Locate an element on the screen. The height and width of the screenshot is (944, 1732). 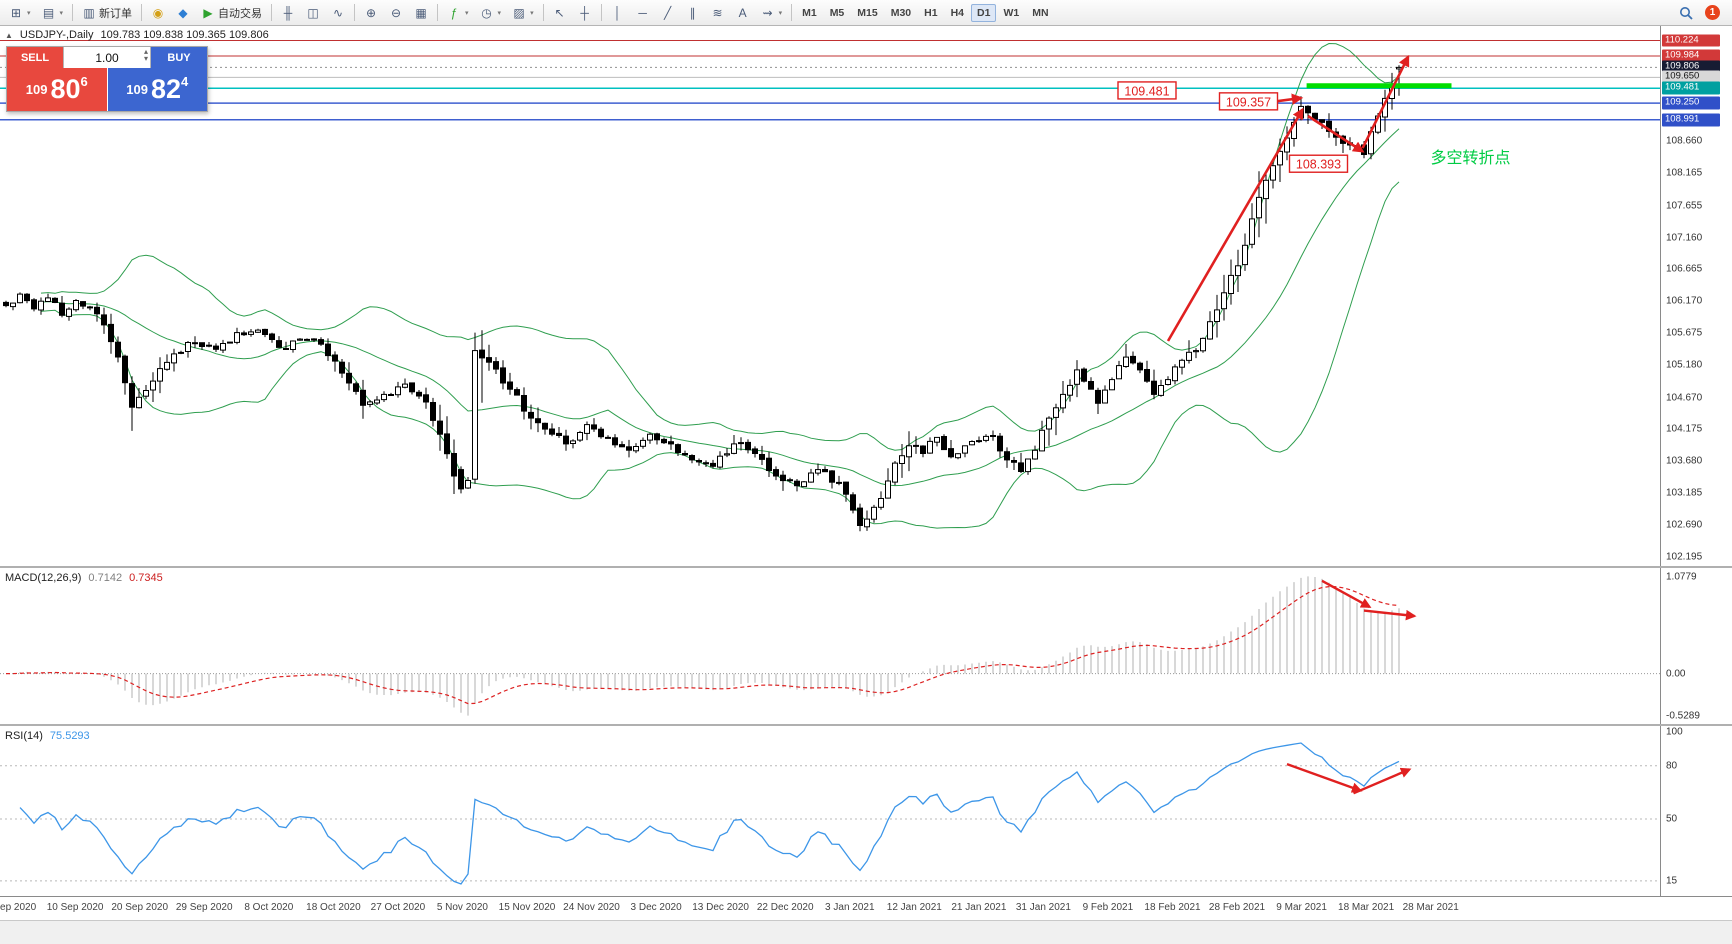
timeframe-mn: MN is located at coordinates (1040, 12).